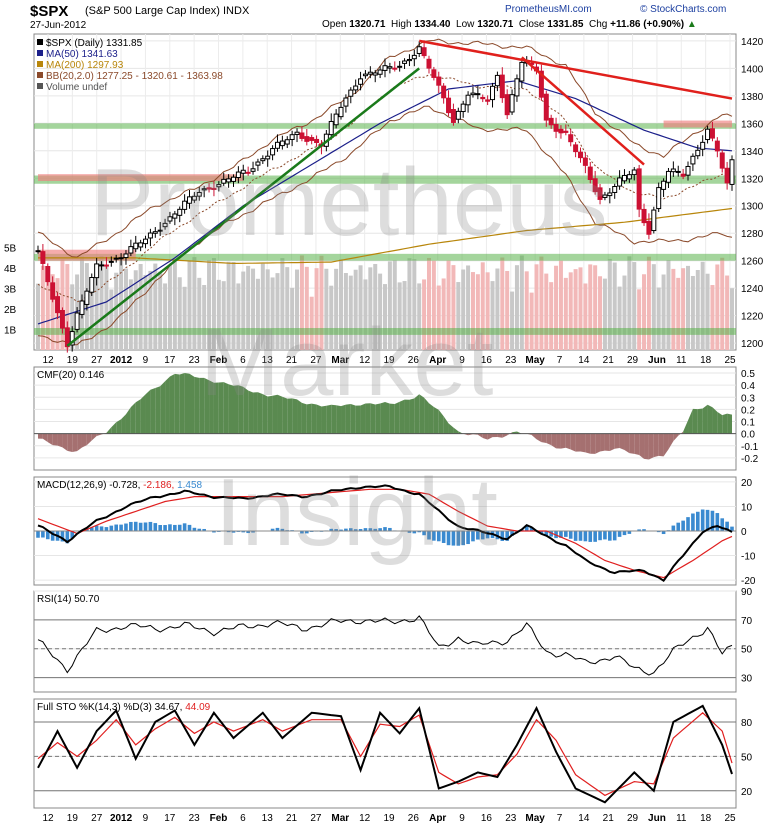  I want to click on x-tick-label: 14, so click(584, 818).